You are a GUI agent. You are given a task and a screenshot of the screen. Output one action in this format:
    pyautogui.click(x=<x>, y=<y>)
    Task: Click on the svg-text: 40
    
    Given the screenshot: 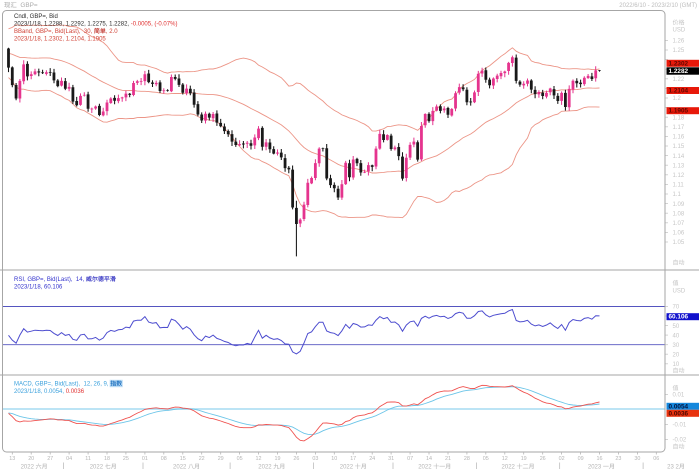 What is the action you would take?
    pyautogui.click(x=676, y=336)
    